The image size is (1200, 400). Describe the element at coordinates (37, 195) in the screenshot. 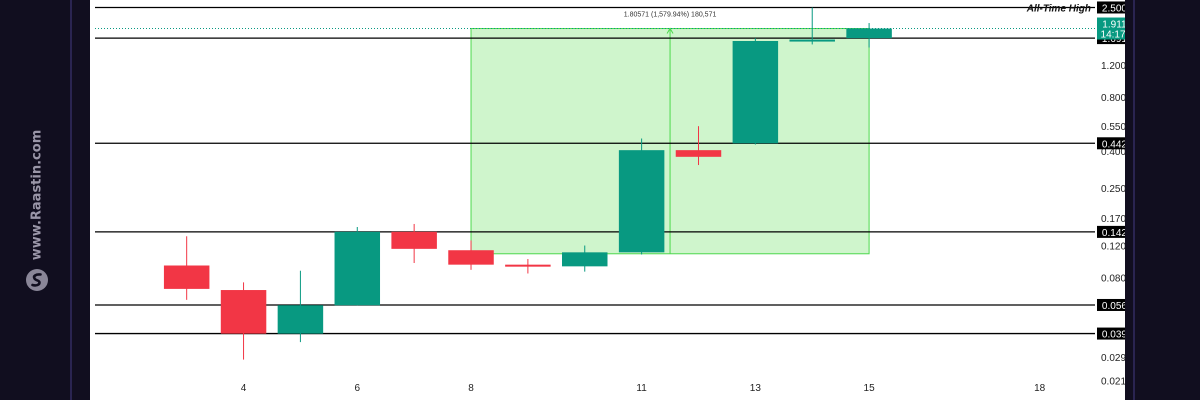

I see `watermark-site-text: www.Raastin.com` at that location.